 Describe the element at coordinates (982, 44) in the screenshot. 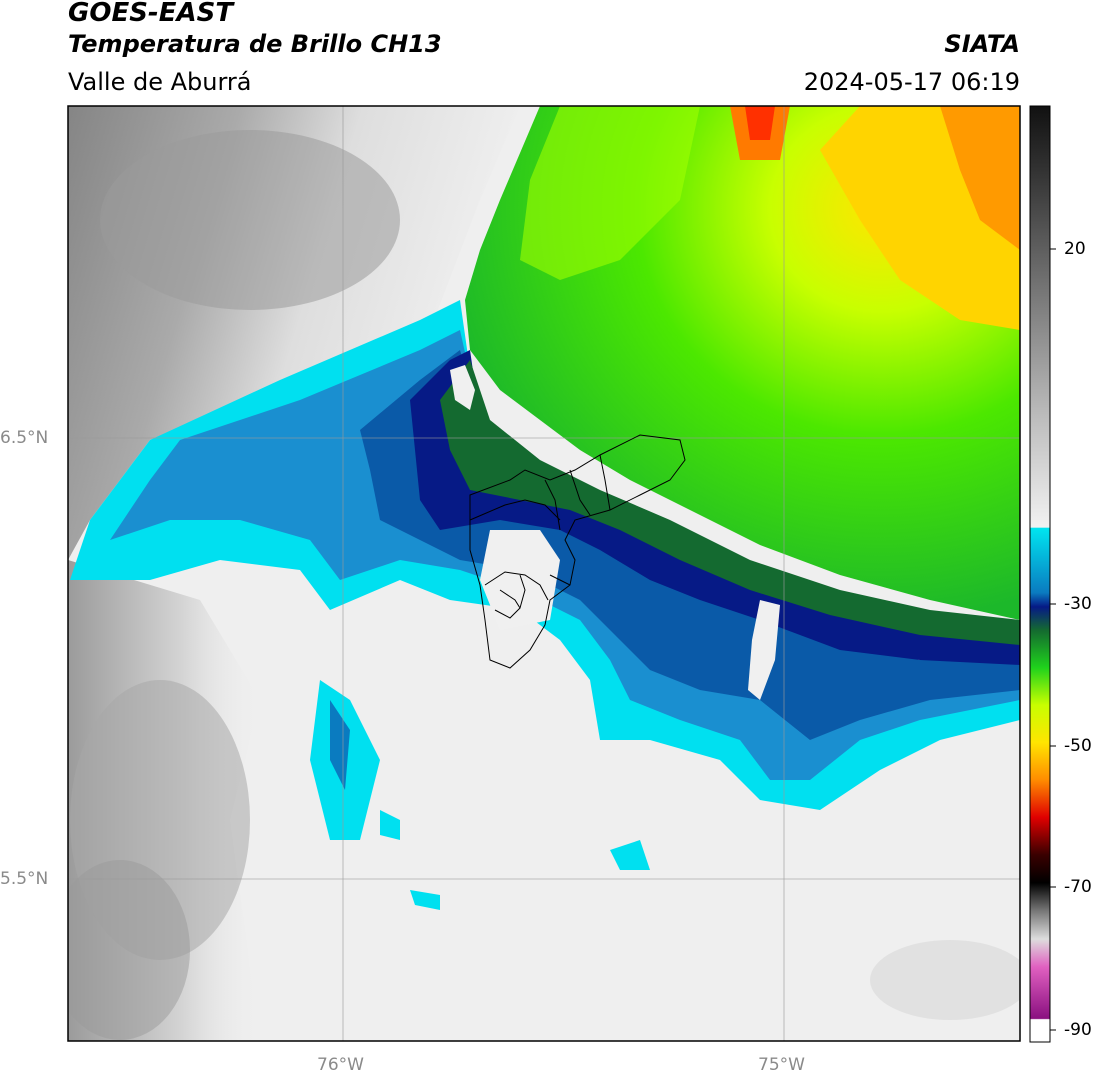

I see `organization-label: SIATA` at that location.